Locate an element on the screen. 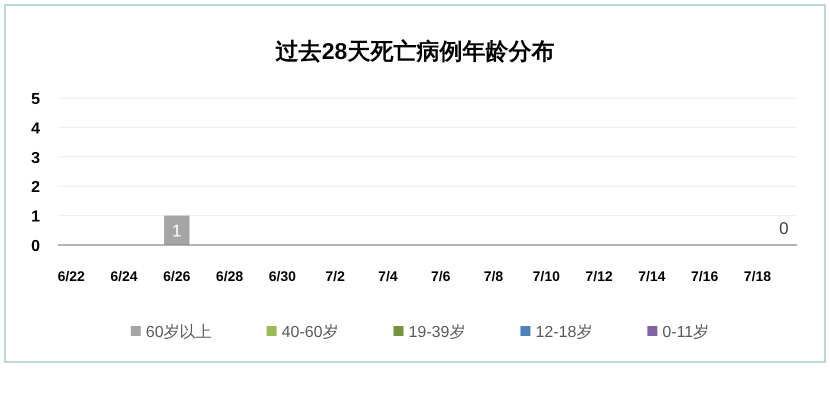 The image size is (830, 405). legend-label: 60岁以上 is located at coordinates (179, 332).